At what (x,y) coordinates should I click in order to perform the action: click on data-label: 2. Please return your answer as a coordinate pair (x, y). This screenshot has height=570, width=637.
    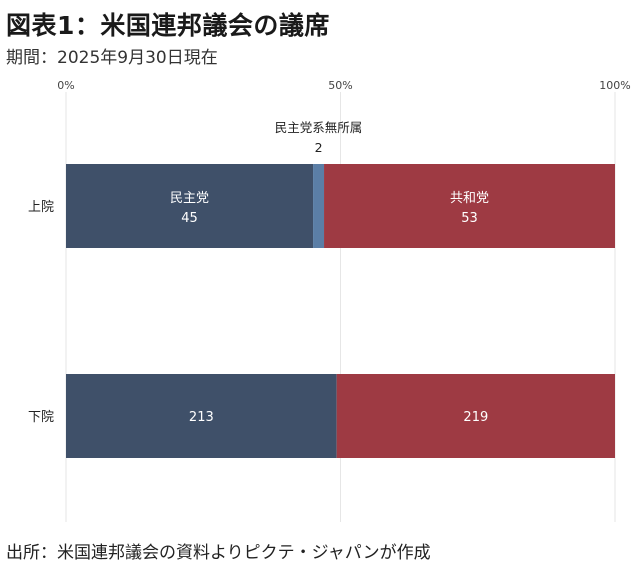
    Looking at the image, I should click on (319, 147).